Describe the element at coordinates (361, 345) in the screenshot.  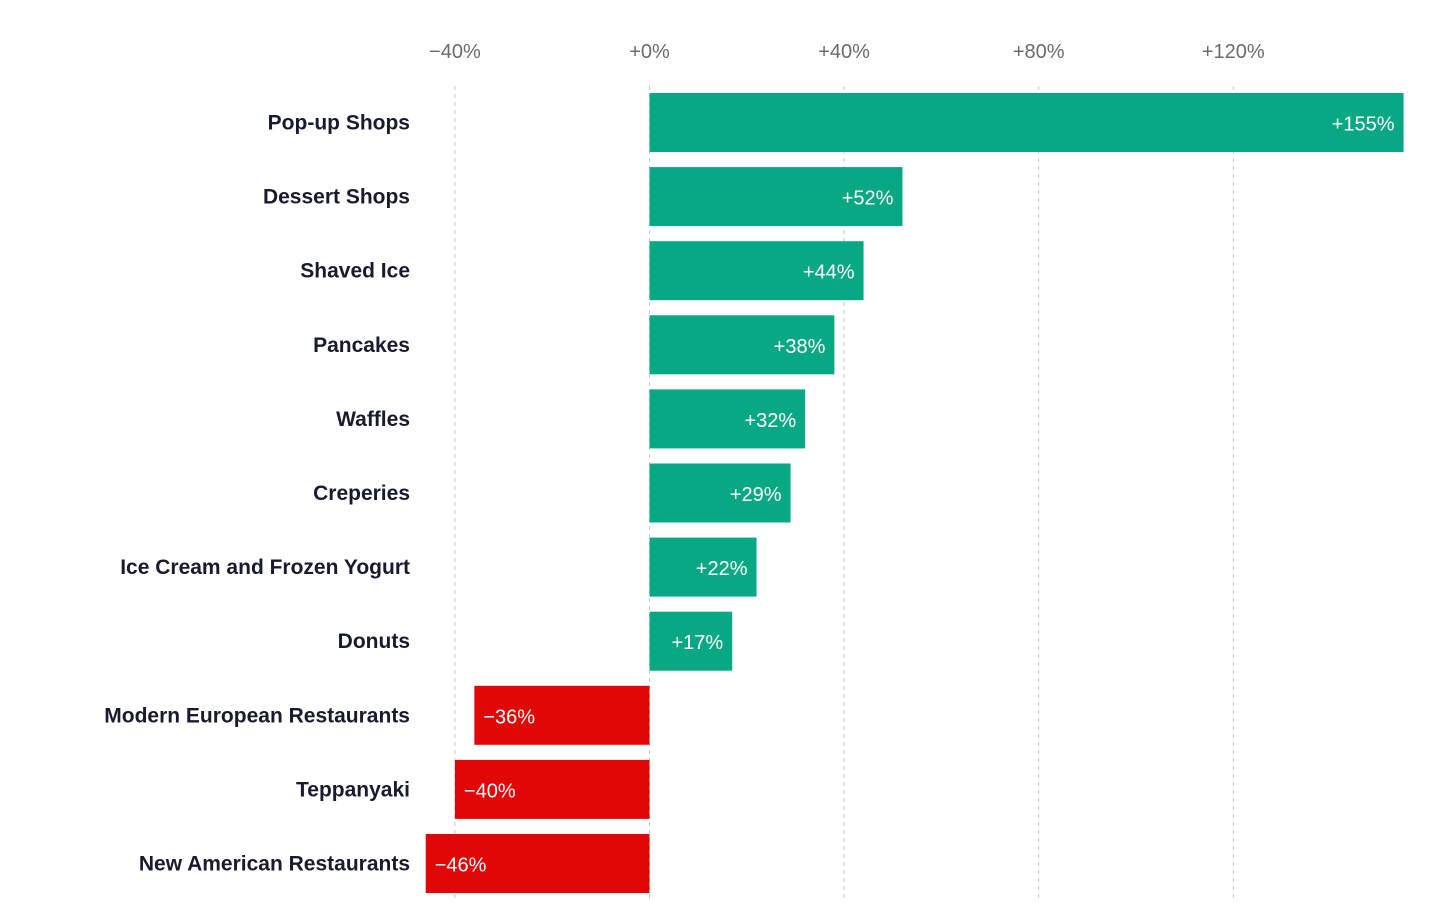
I see `category-label: Pancakes` at that location.